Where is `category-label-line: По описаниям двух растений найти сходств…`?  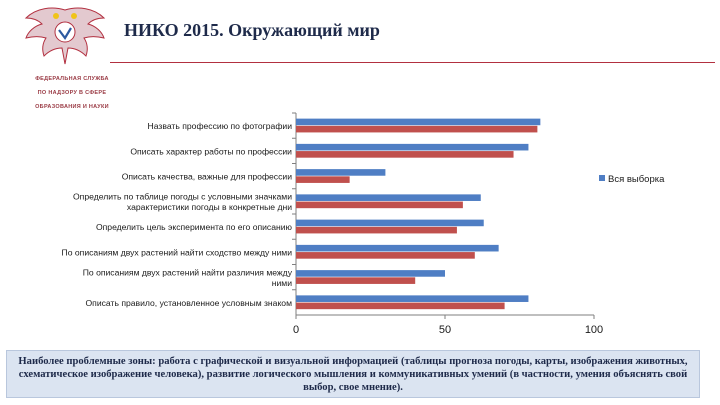
category-label-line: По описаниям двух растений найти сходств… is located at coordinates (177, 252).